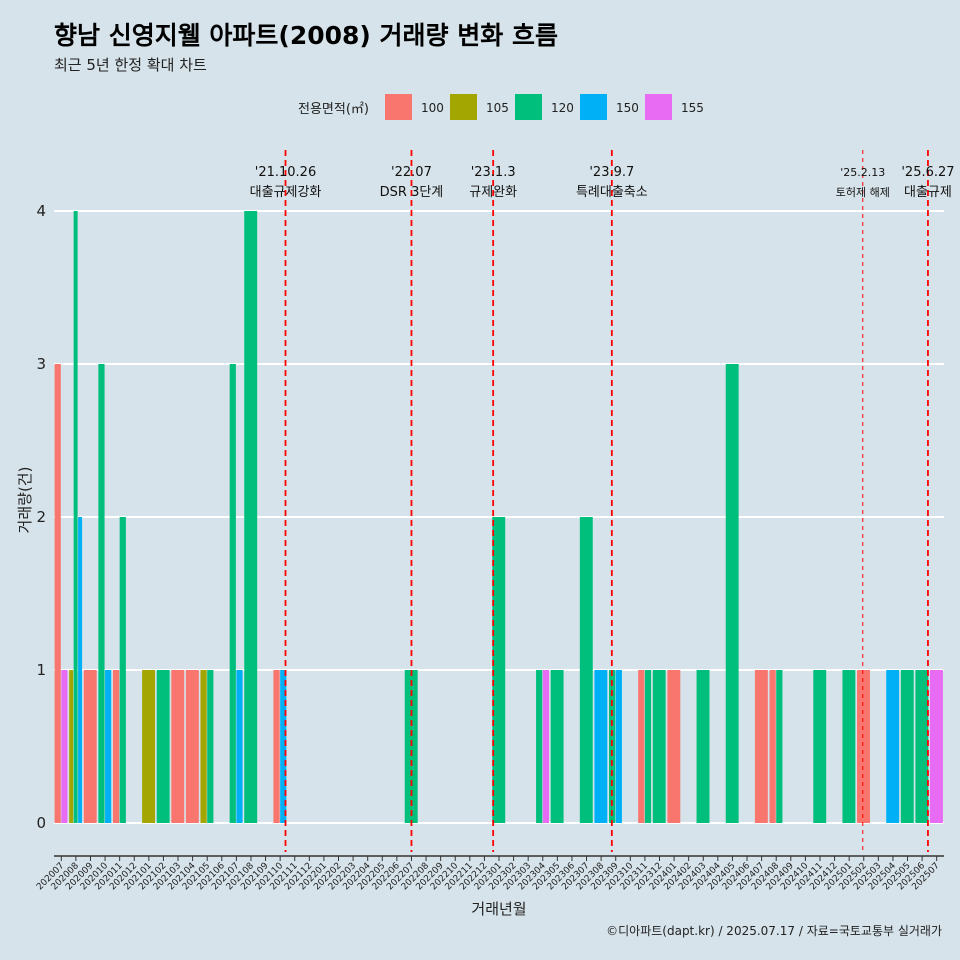 This screenshot has height=960, width=960. I want to click on y-tick-label: 1, so click(41, 670).